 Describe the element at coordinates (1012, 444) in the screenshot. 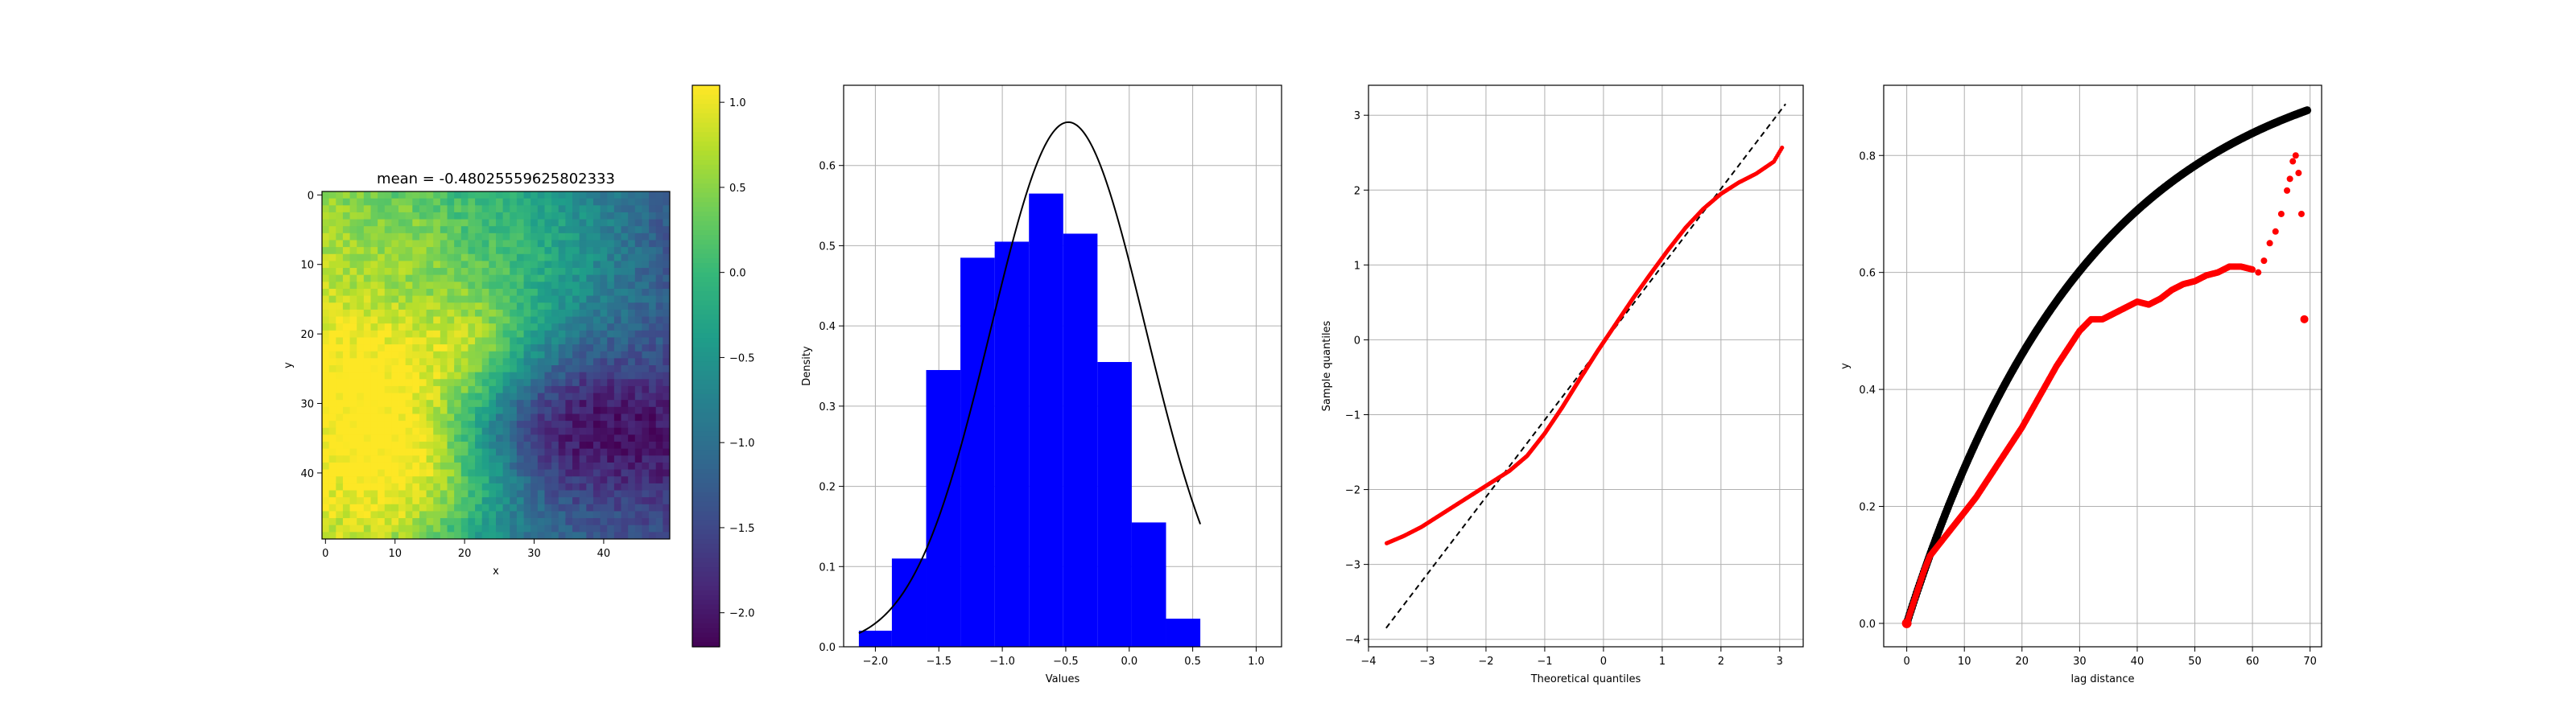

I see `histogram-bar` at that location.